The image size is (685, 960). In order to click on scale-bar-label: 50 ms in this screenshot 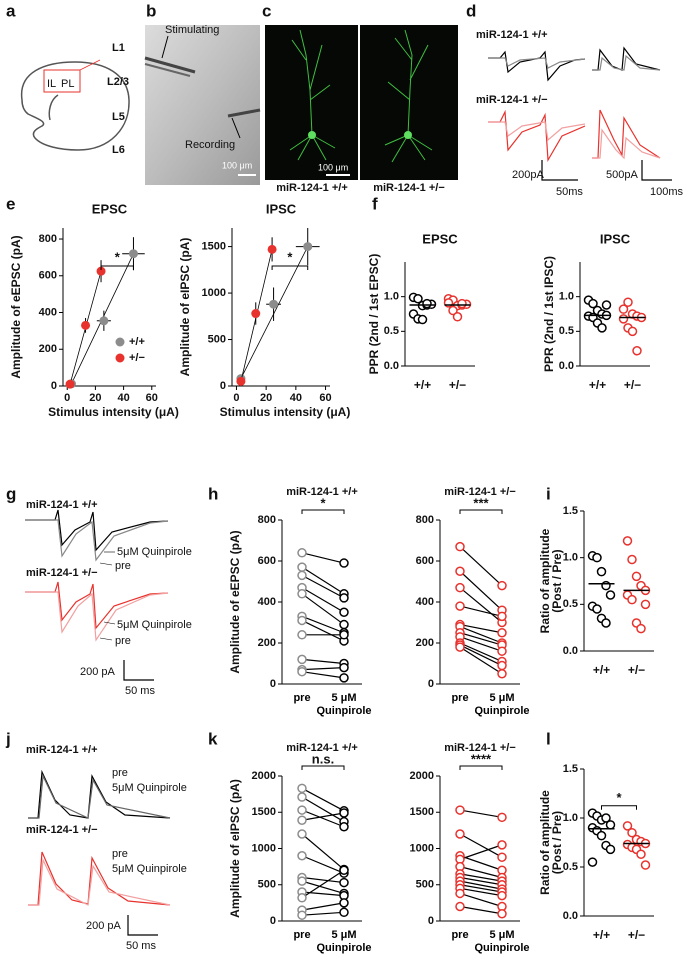, I will do `click(141, 946)`.